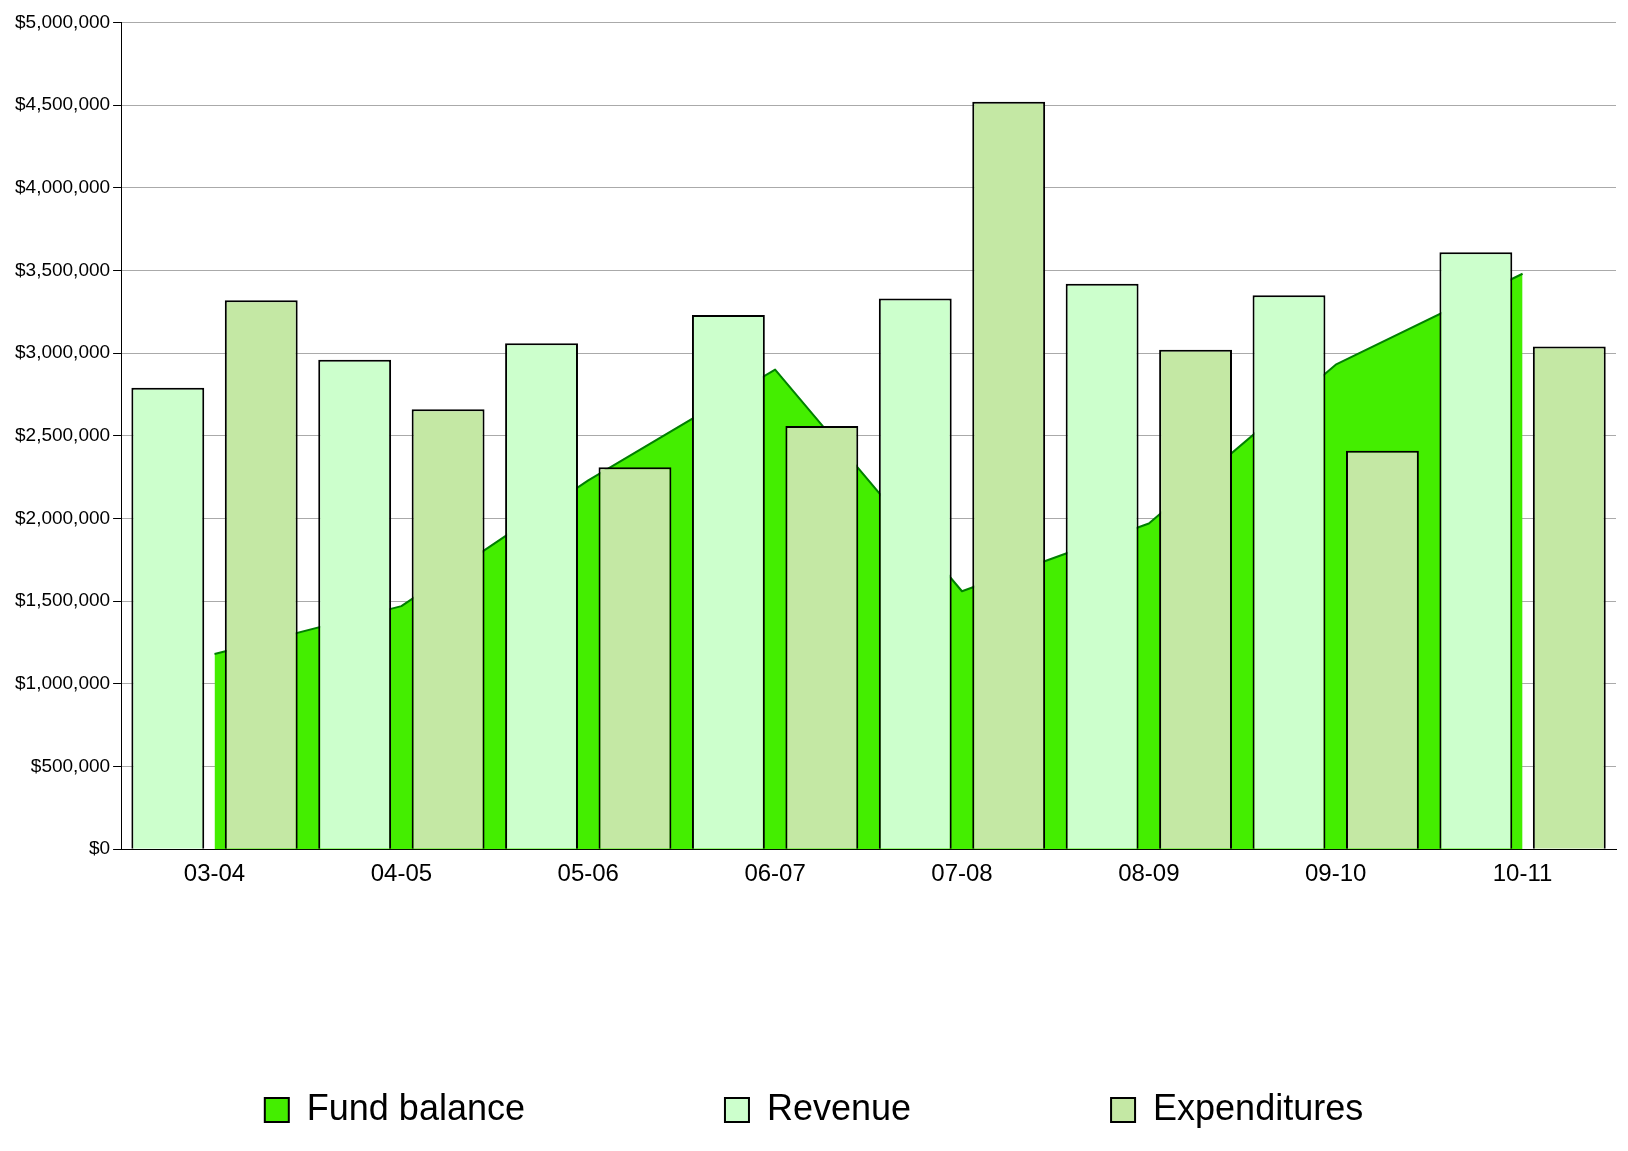 This screenshot has width=1628, height=1151. I want to click on y-tick-label: $0, so click(99, 848).